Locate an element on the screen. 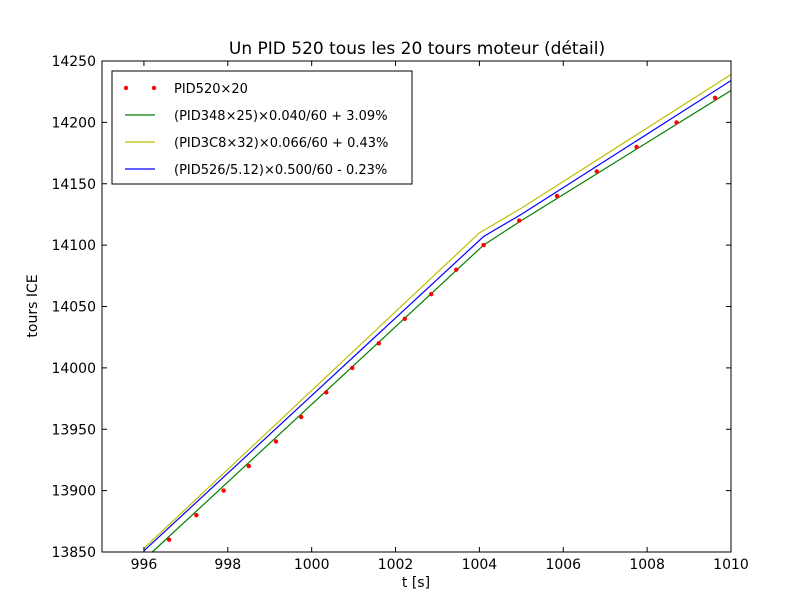 The width and height of the screenshot is (812, 612). legend-label: (PID348×25)×0.040/60 + 3.09% is located at coordinates (281, 116).